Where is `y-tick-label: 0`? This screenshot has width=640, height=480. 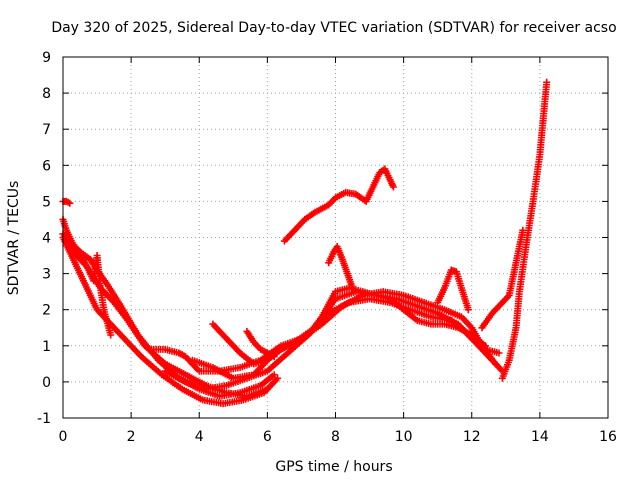 y-tick-label: 0 is located at coordinates (46, 383).